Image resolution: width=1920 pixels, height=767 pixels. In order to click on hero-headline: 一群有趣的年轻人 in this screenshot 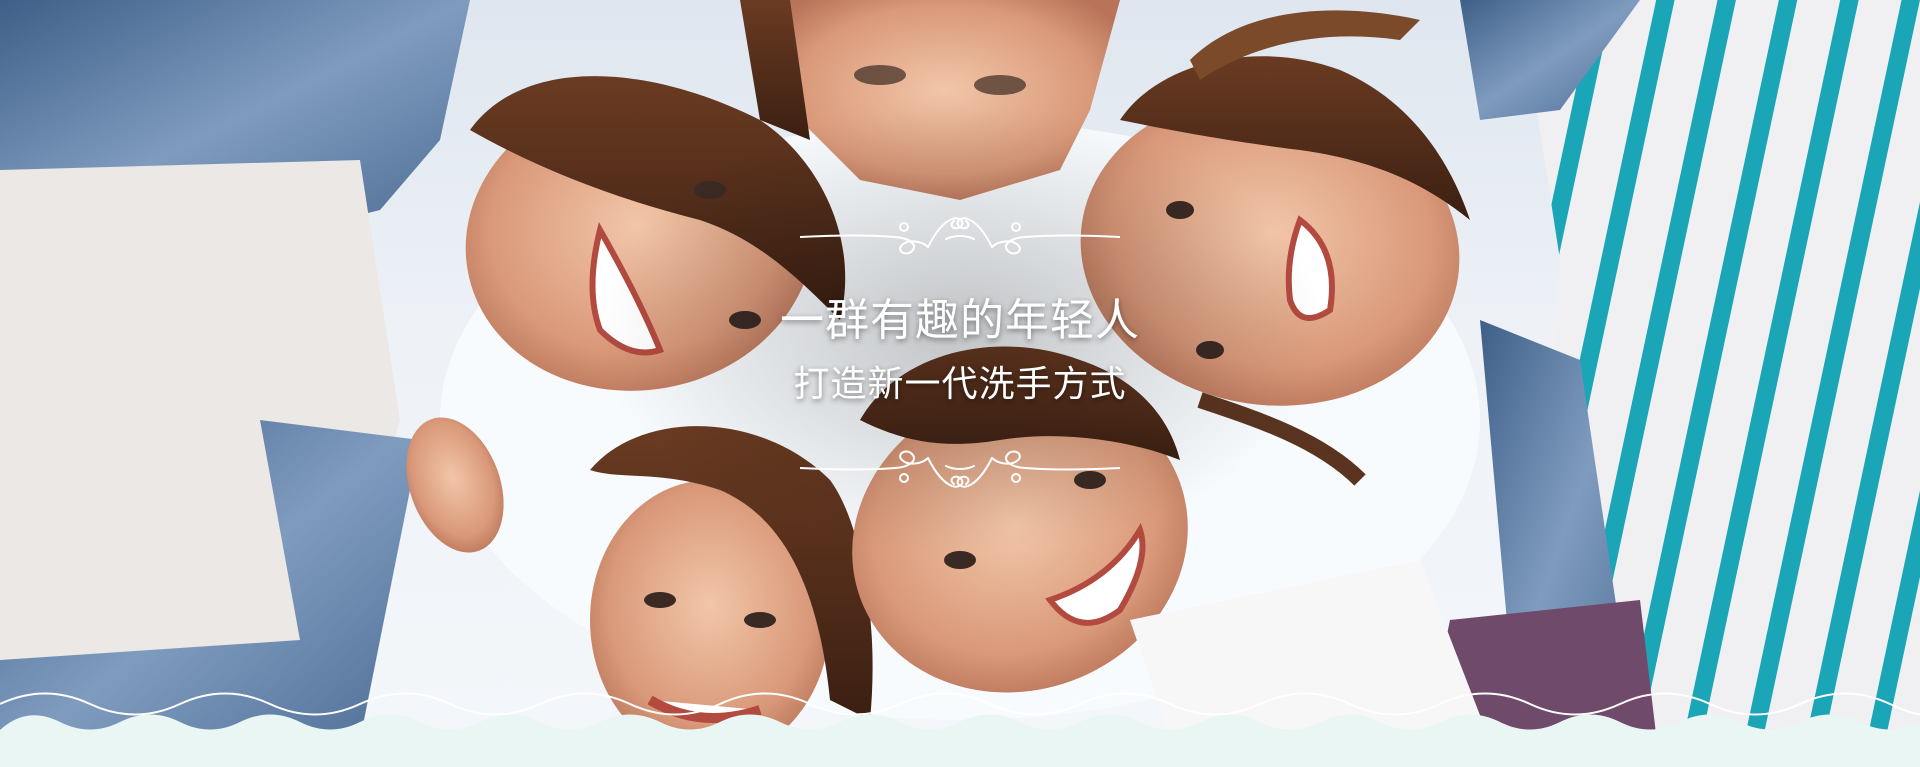, I will do `click(960, 320)`.